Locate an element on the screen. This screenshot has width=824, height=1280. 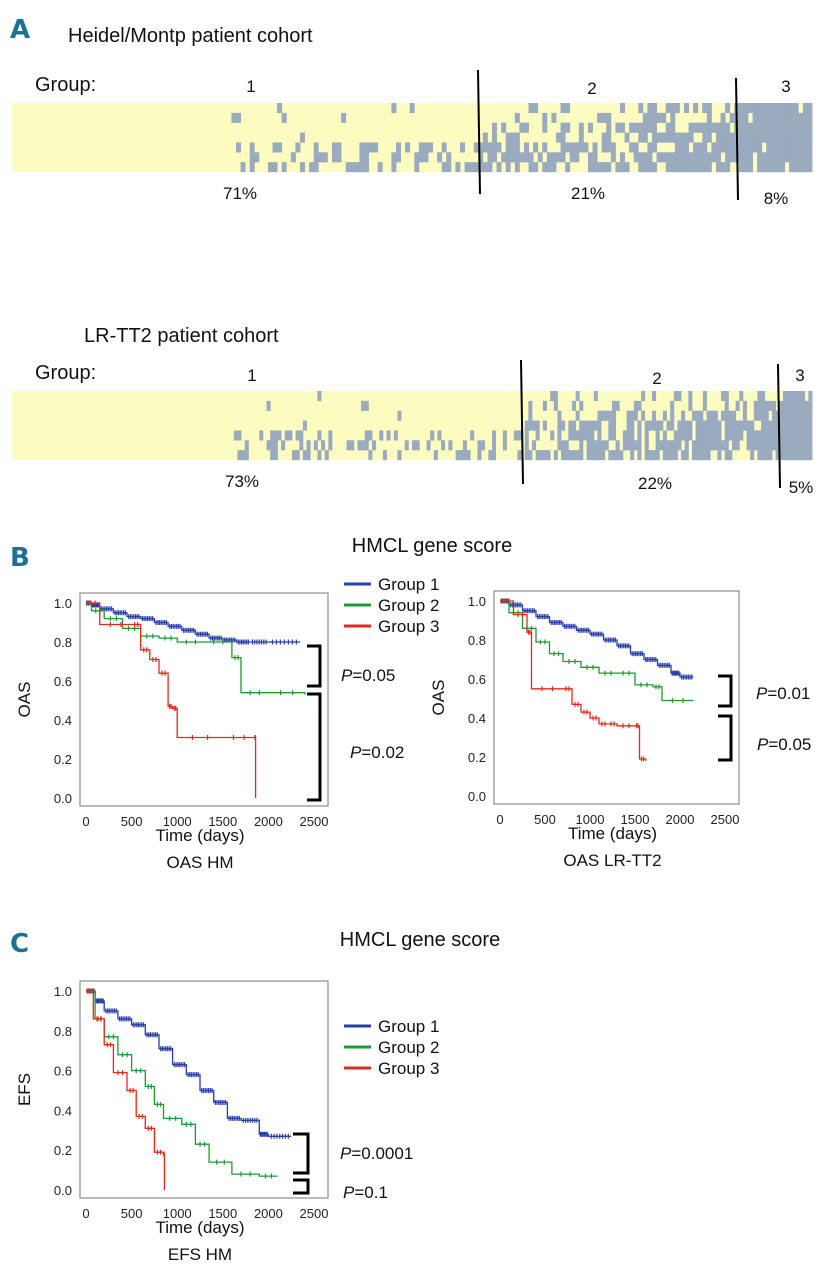
x-tick-label: 2000 is located at coordinates (268, 1213).